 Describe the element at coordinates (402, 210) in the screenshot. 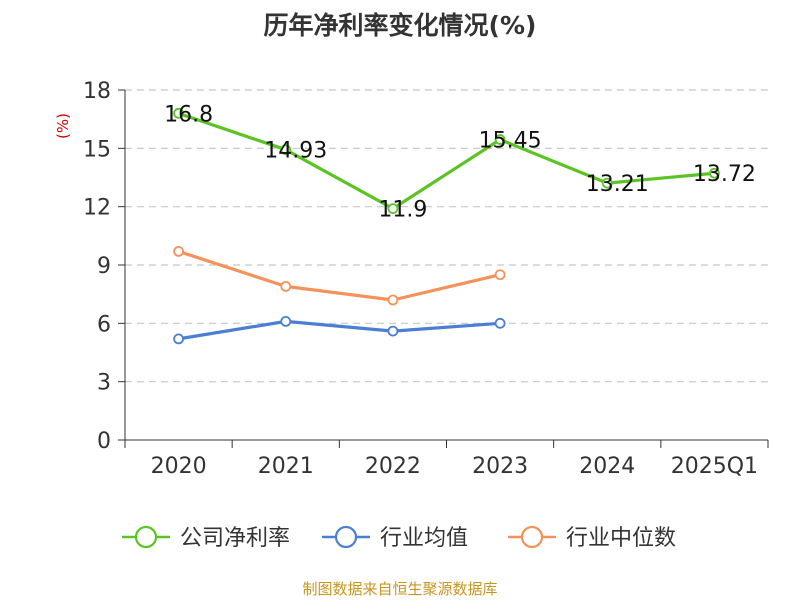

I see `data-label: 11.9` at that location.